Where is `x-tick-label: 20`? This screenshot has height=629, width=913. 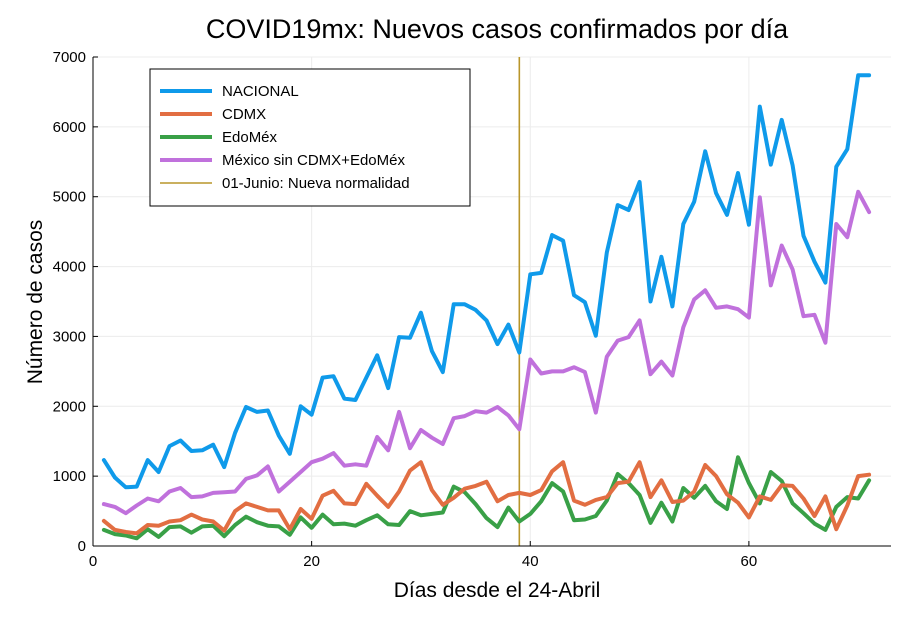 x-tick-label: 20 is located at coordinates (311, 561).